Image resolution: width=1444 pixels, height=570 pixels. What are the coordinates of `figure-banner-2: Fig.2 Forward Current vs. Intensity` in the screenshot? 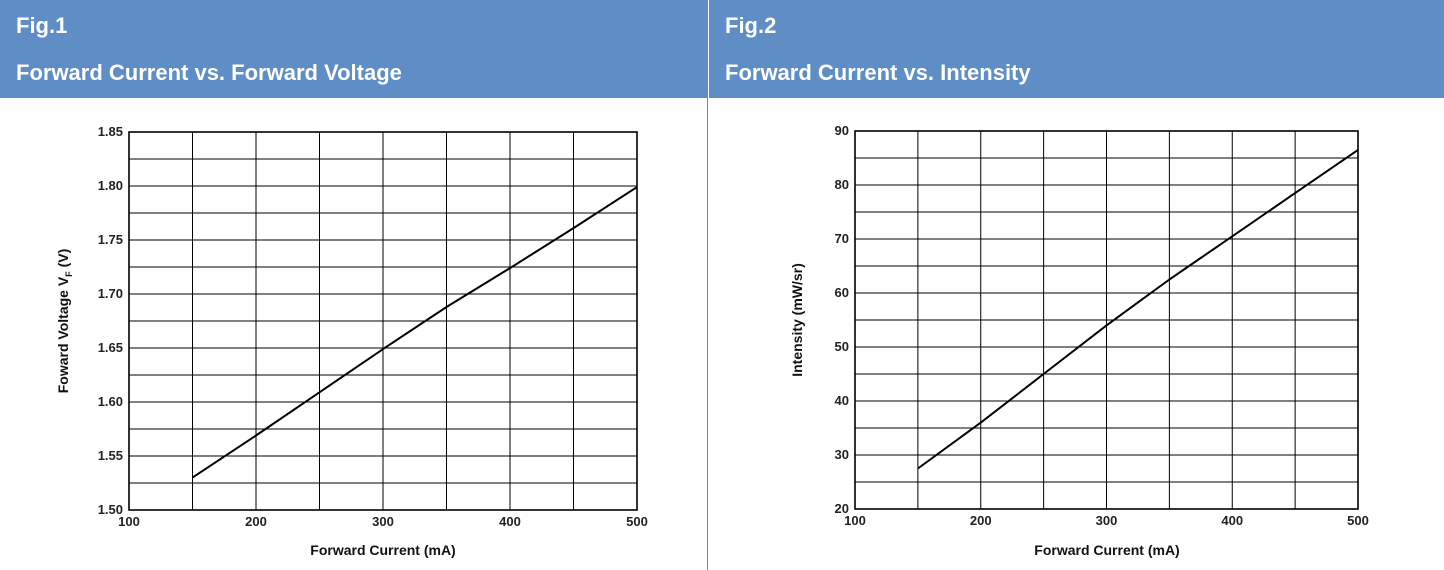 It's located at (1076, 49).